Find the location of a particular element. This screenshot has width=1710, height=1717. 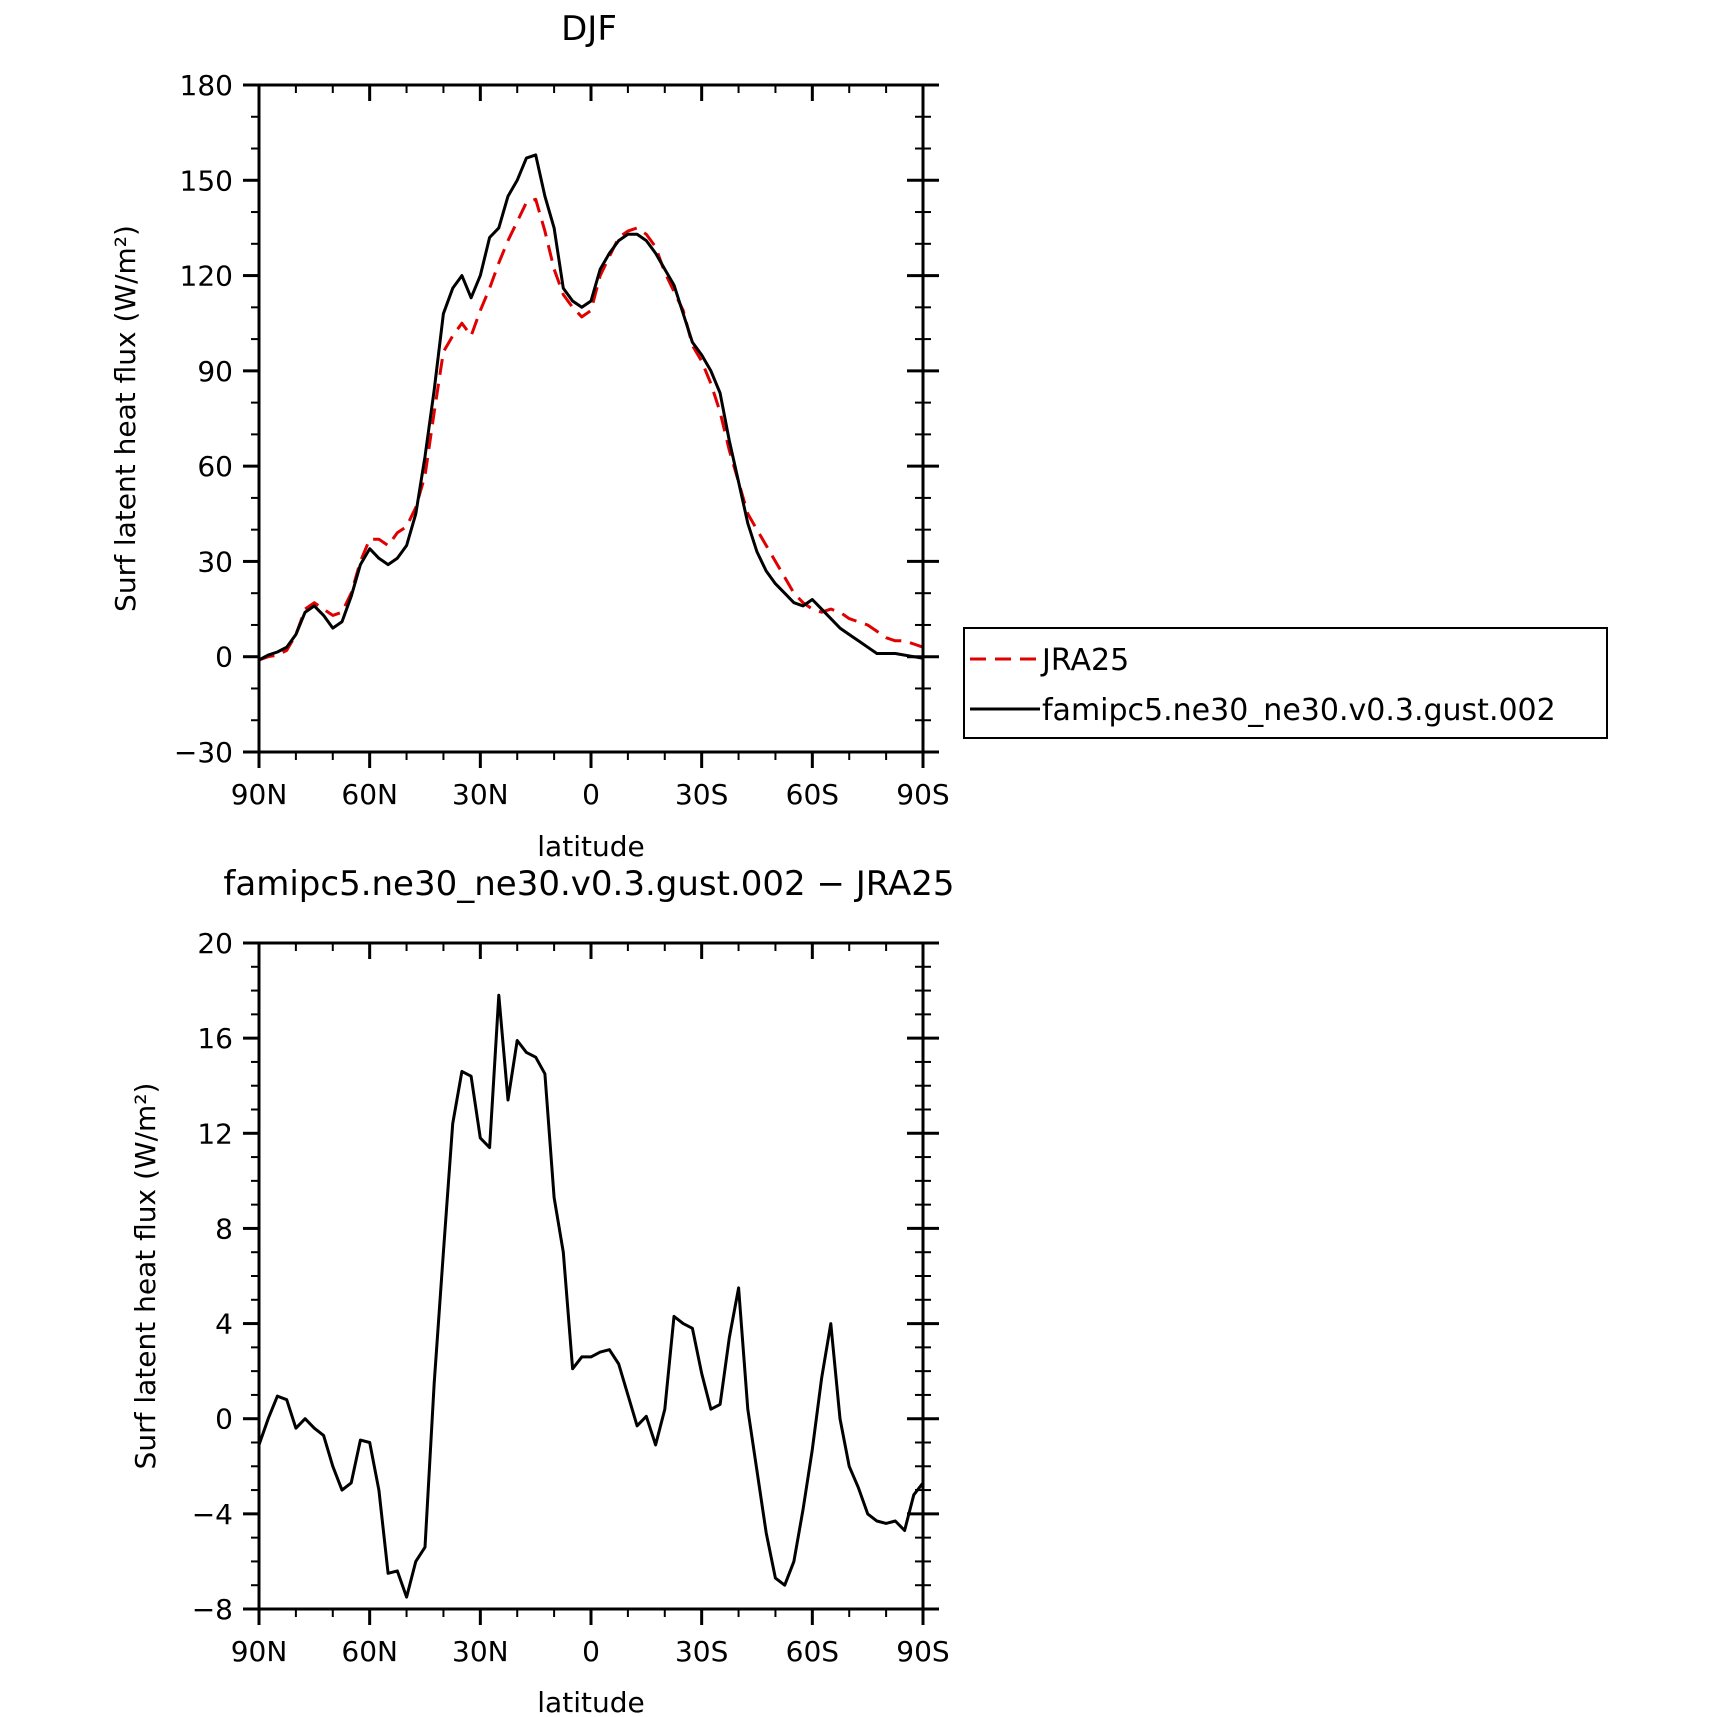

bottom-chart-x-tick-labels: 90N 60N 30N 0 30S 60S 90S is located at coordinates (590, 1651).